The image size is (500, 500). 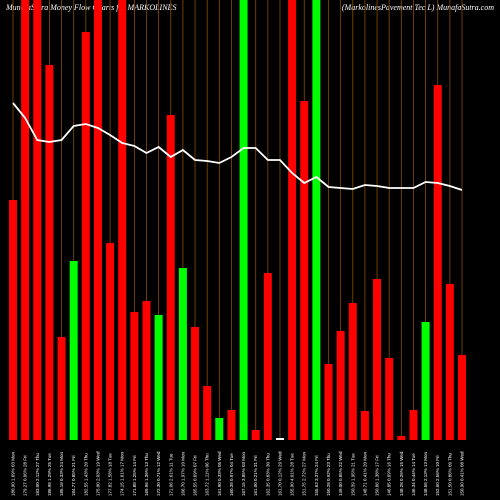 What do you see at coordinates (377, 475) in the screenshot?
I see `x-tick-label: 150.86 1.38% 17 Fri` at bounding box center [377, 475].